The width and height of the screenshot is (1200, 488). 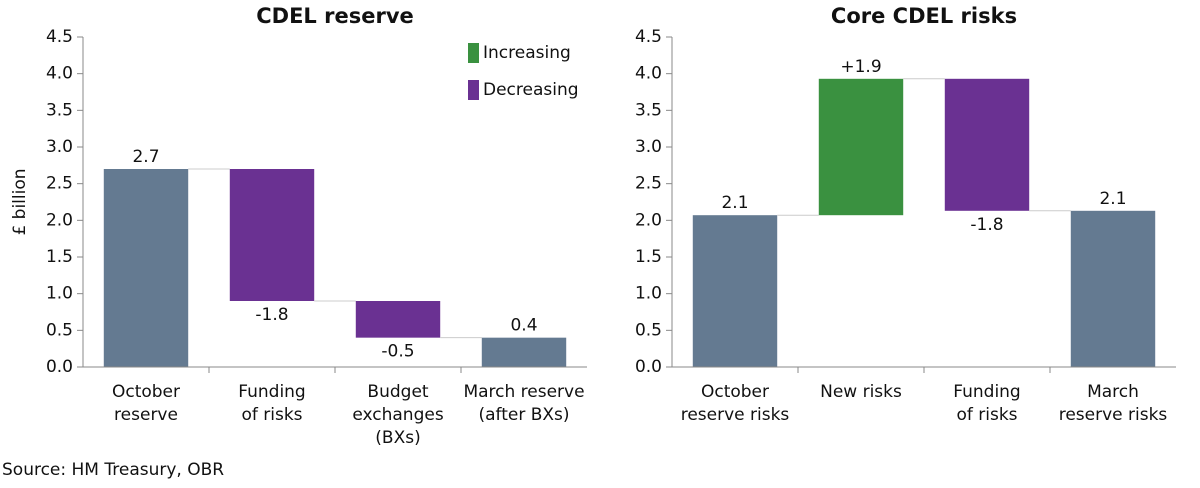 I want to click on x-tick-label: New risks, so click(x=861, y=392).